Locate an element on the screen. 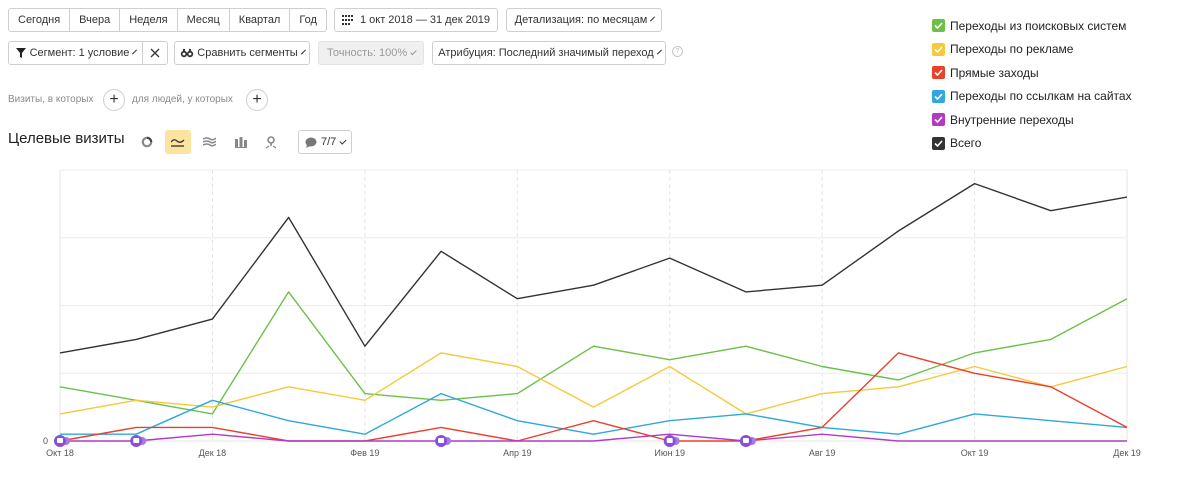 The width and height of the screenshot is (1200, 480). pie-chart-button is located at coordinates (147, 142).